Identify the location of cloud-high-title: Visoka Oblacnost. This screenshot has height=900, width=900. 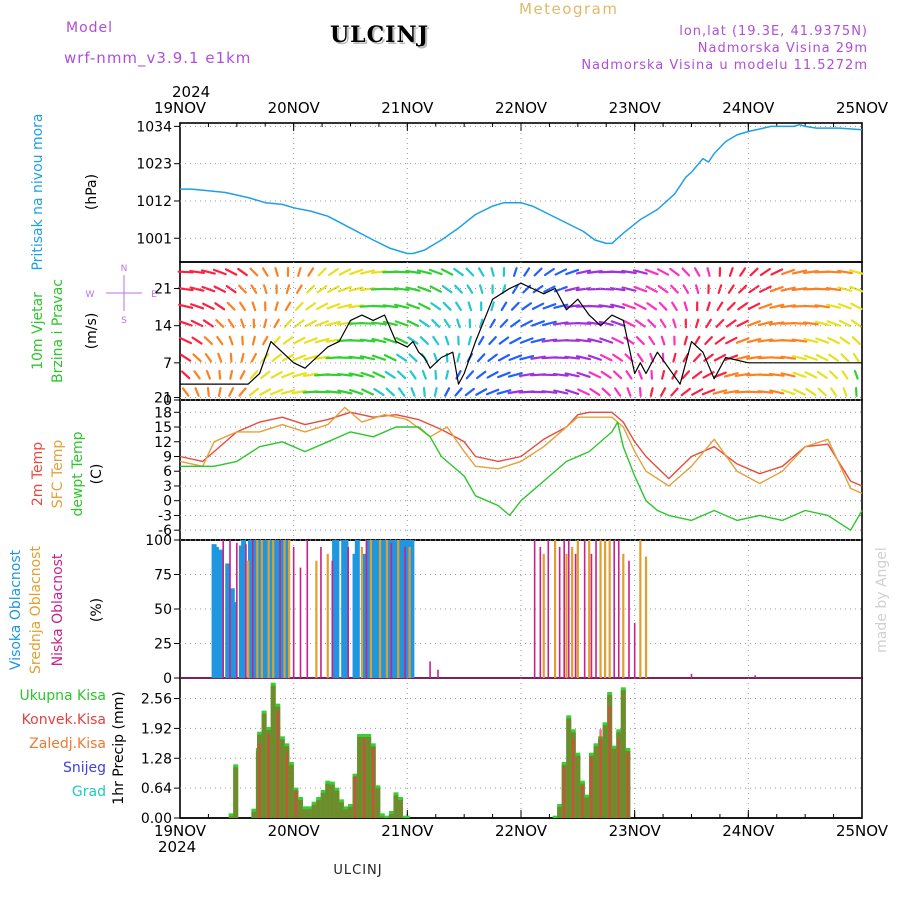
(16, 609).